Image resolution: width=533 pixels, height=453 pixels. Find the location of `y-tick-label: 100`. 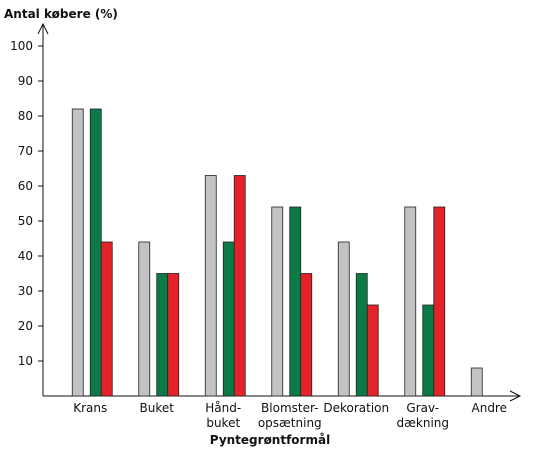

y-tick-label: 100 is located at coordinates (21, 46).